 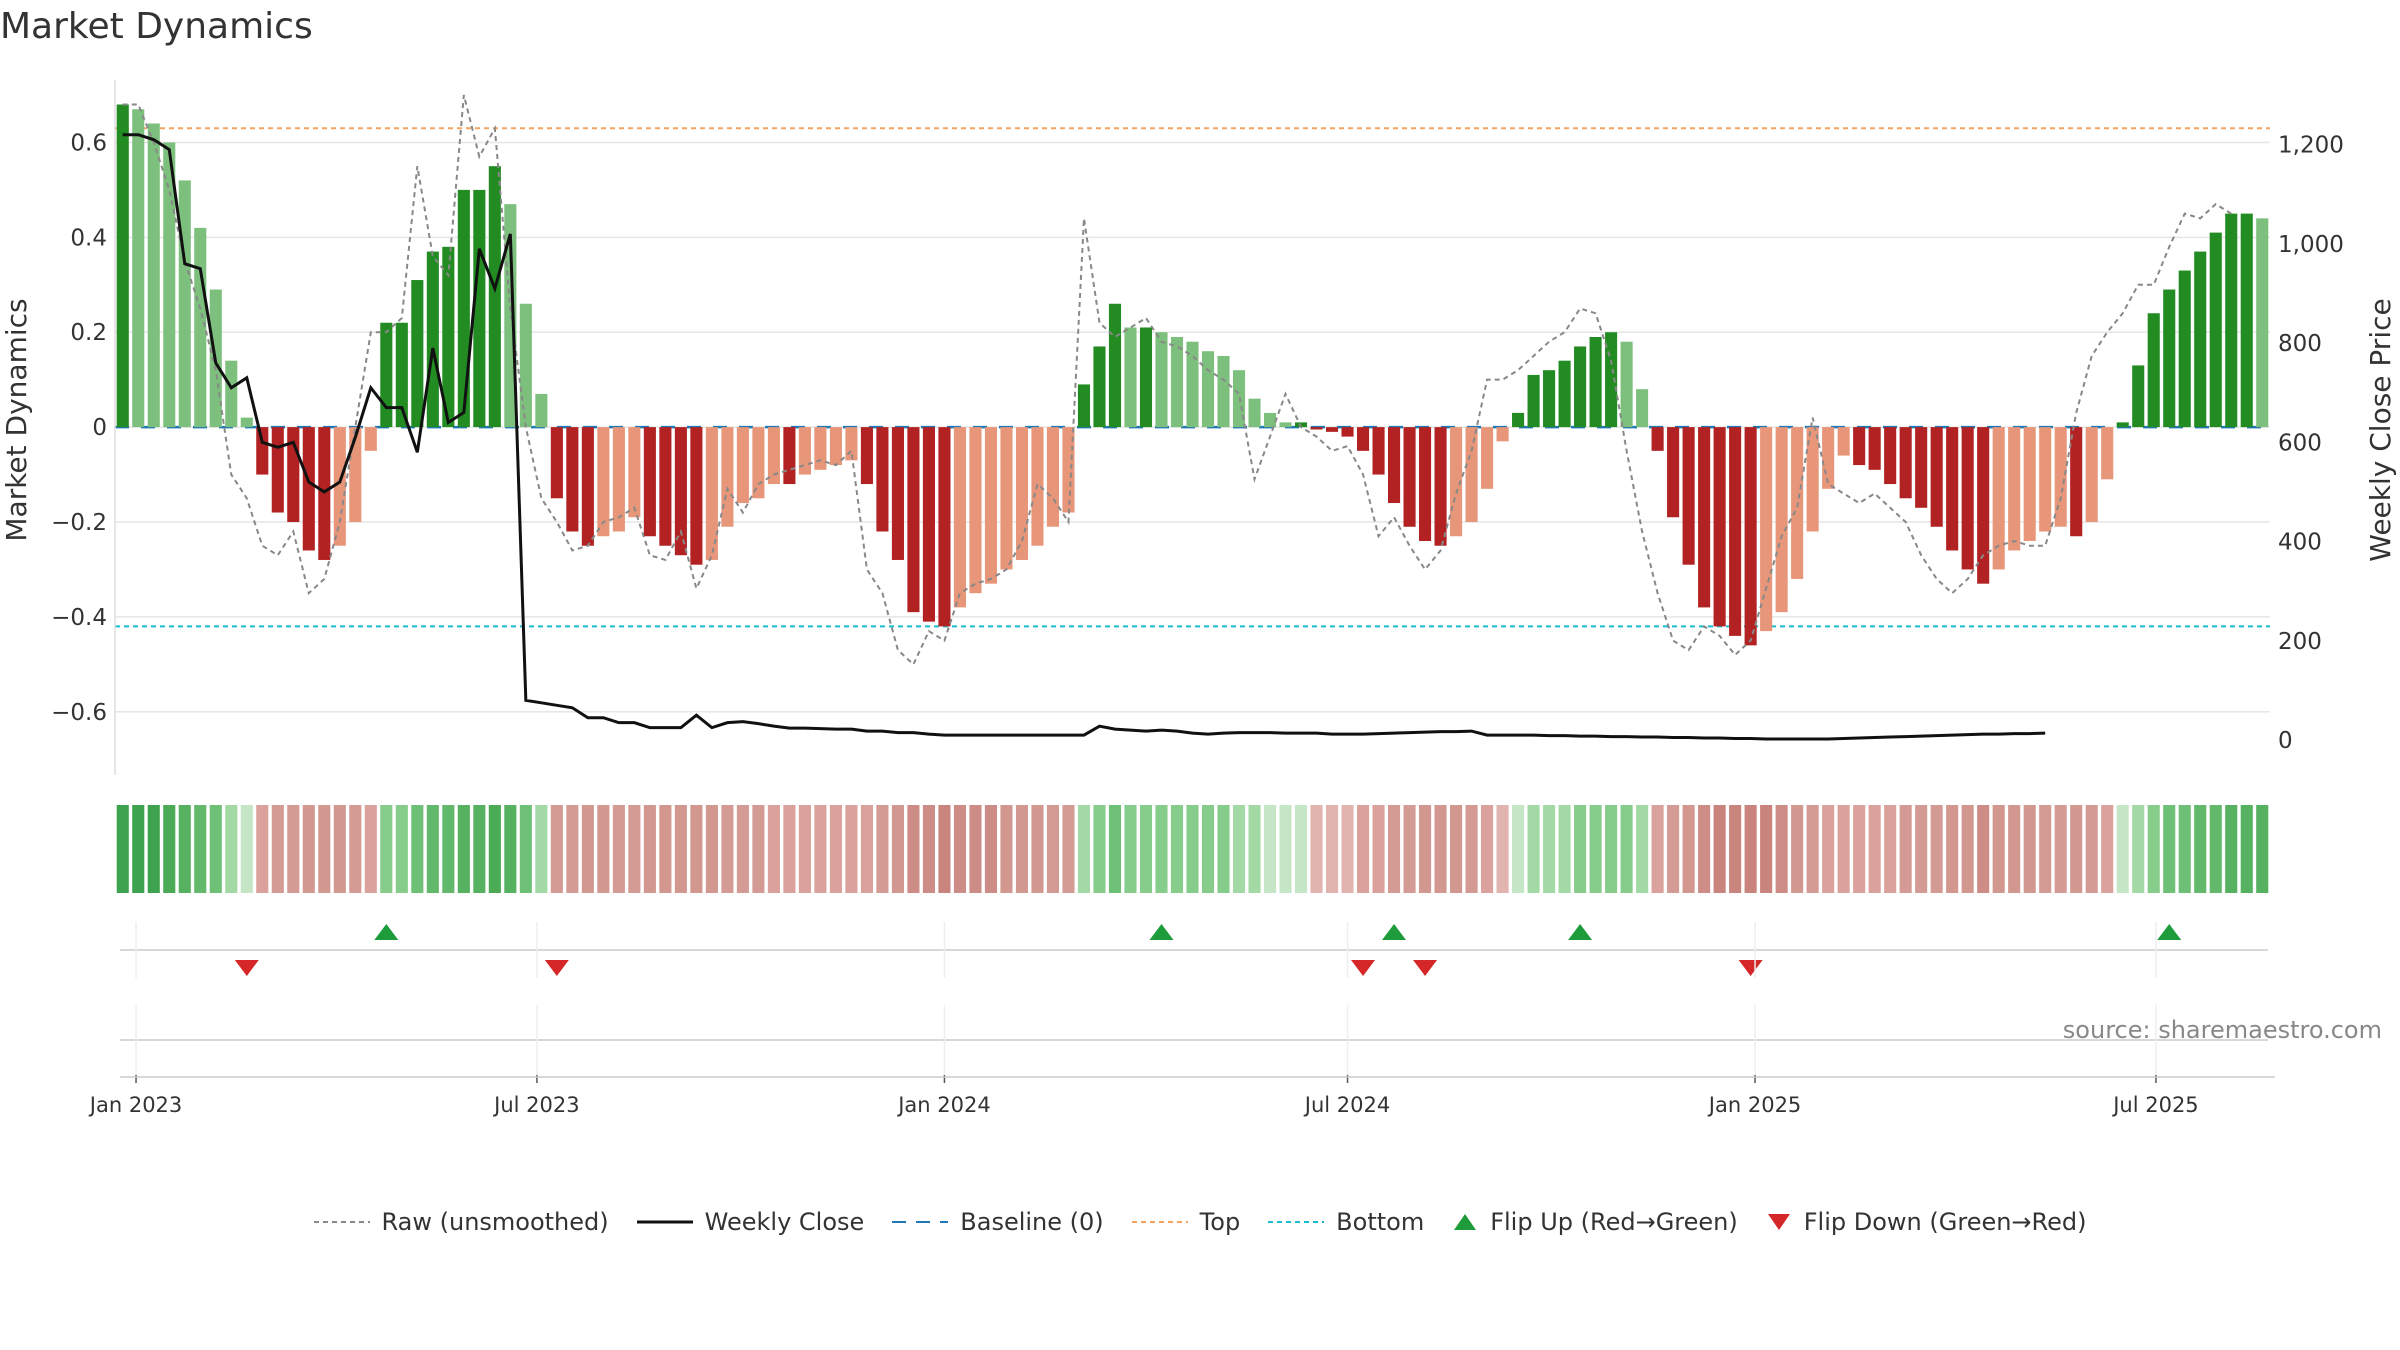 I want to click on legend-item: Bottom, so click(x=1346, y=1222).